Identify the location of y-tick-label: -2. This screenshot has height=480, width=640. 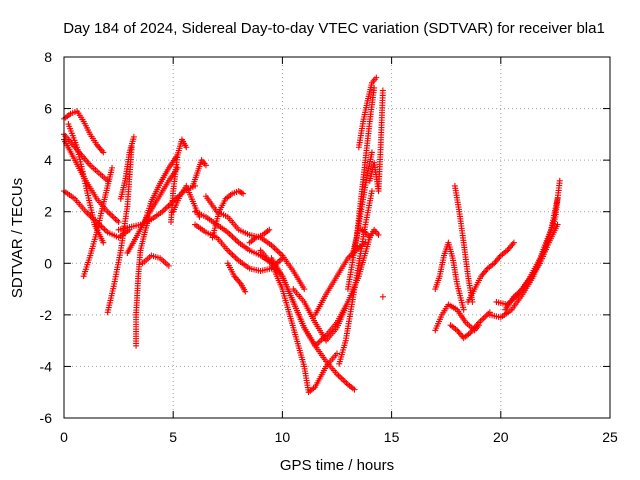
(46, 315).